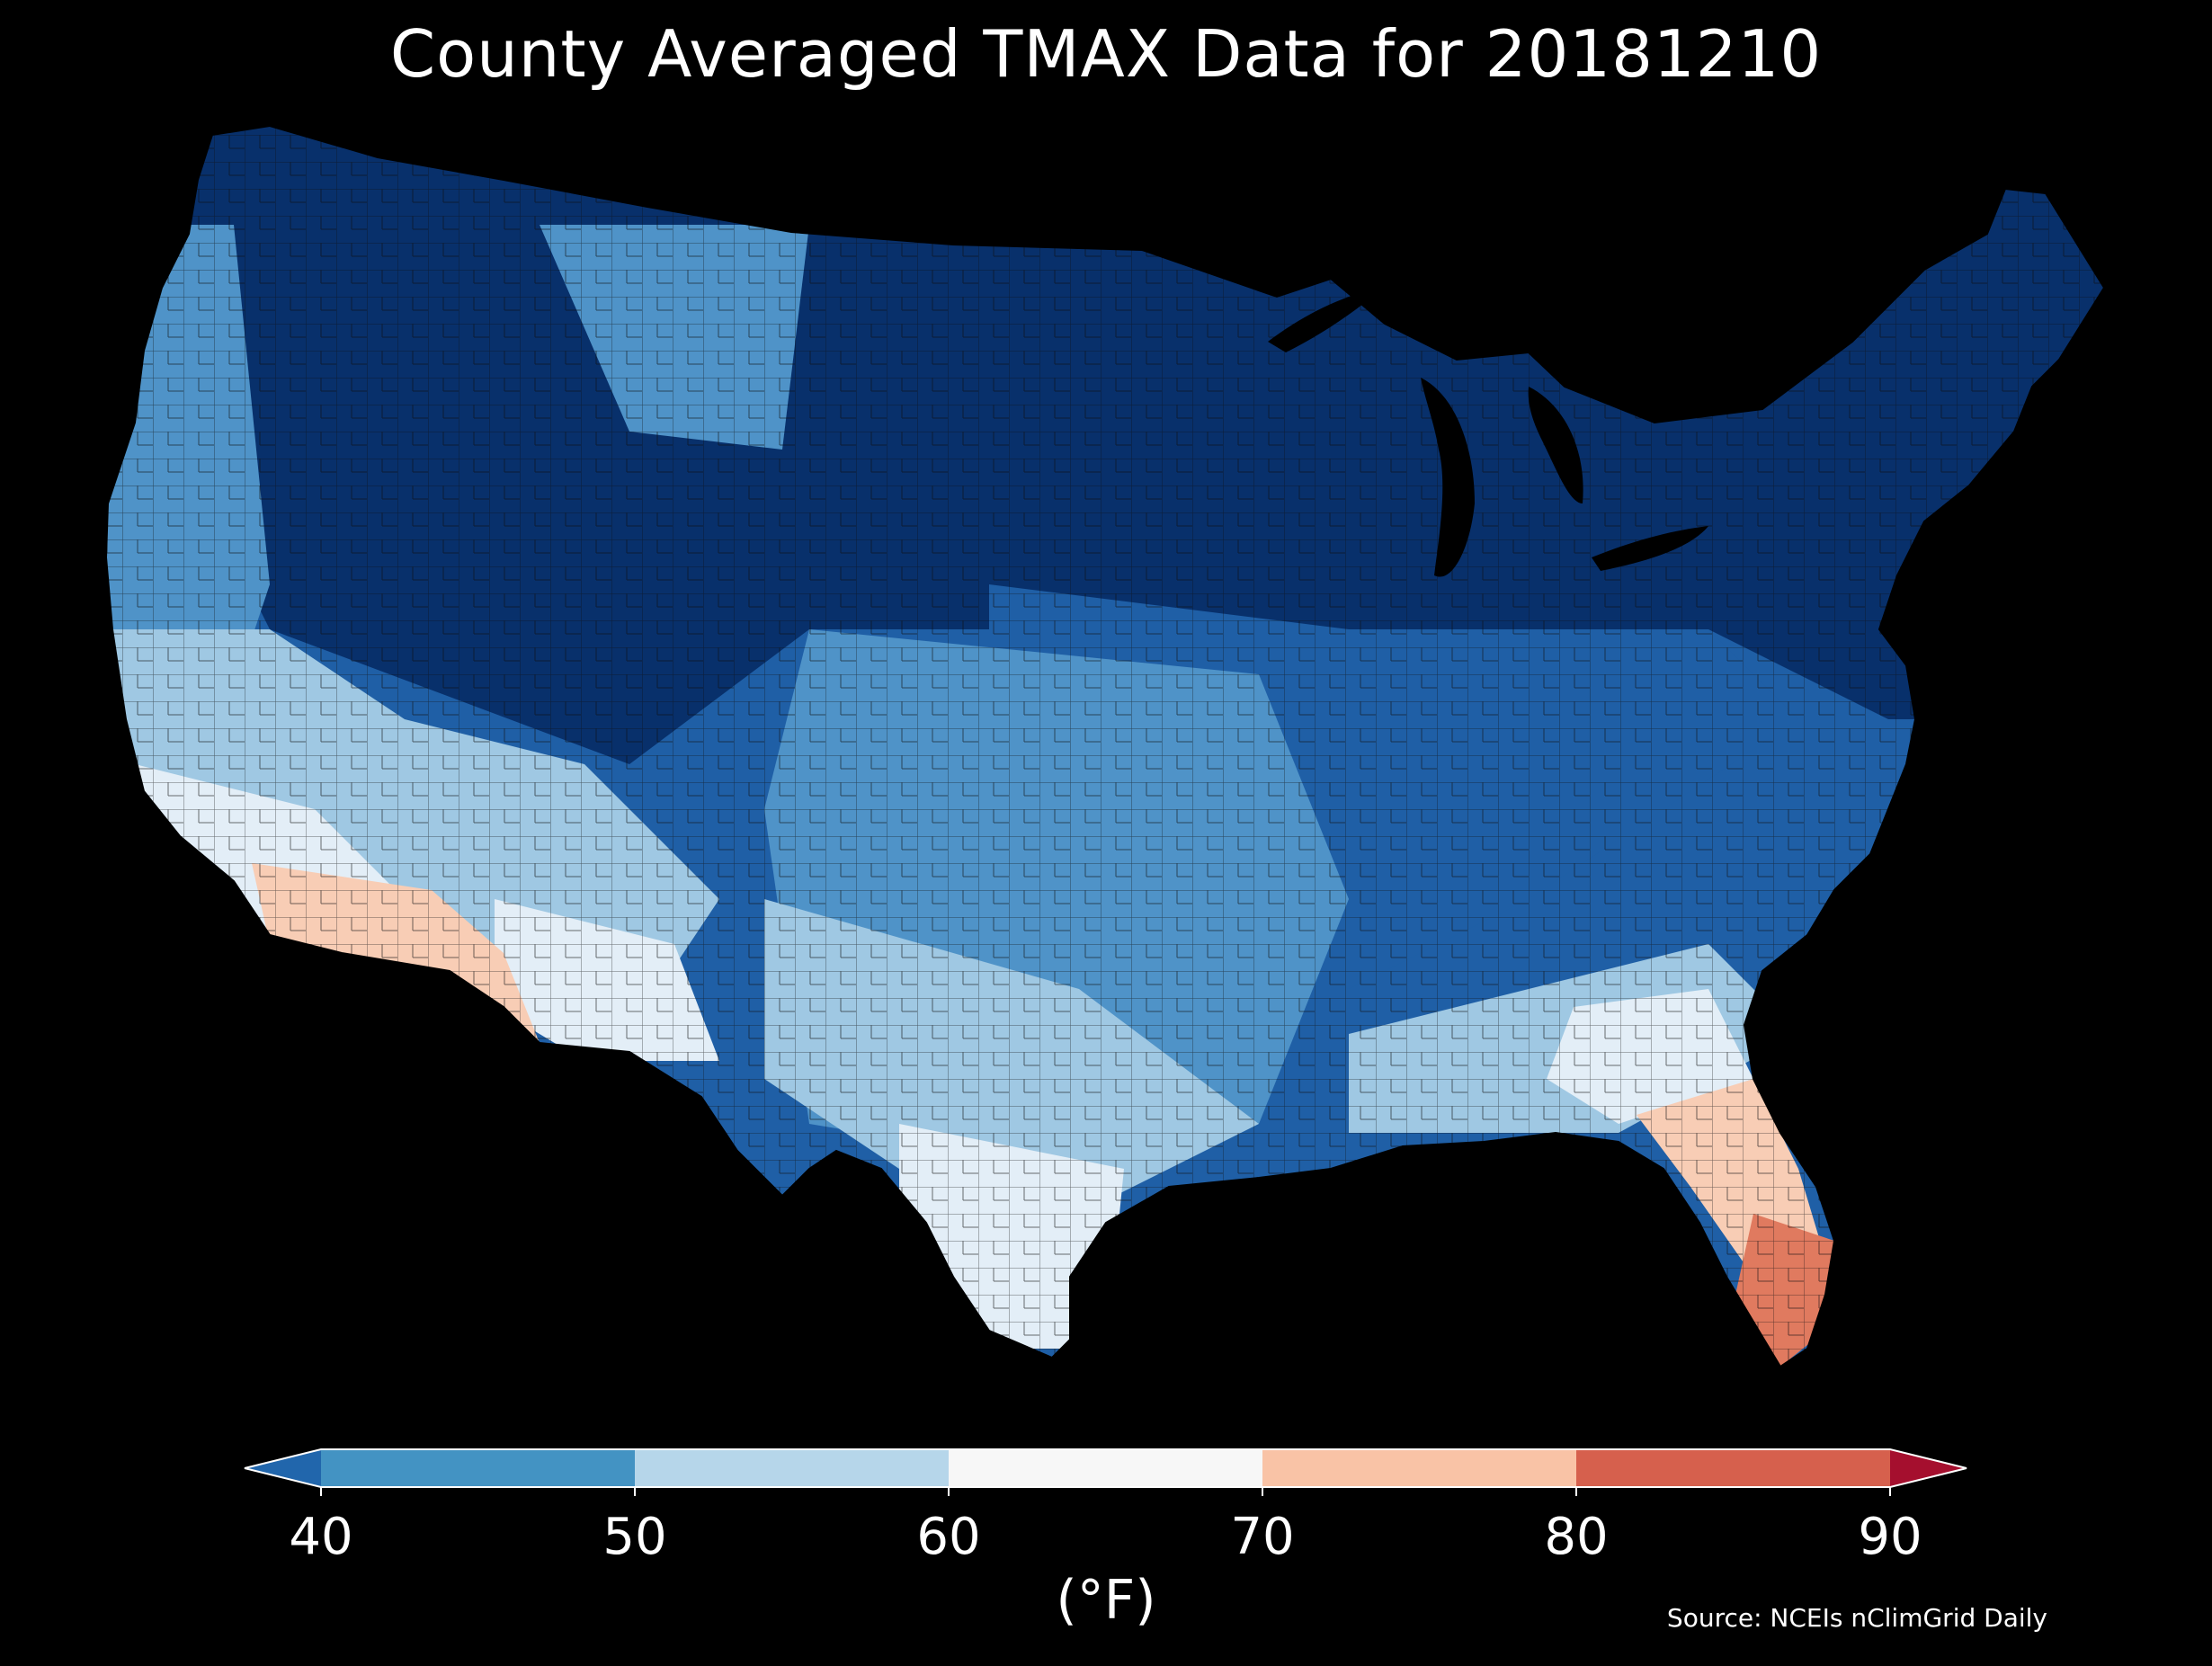 The height and width of the screenshot is (1666, 2212). What do you see at coordinates (1576, 1537) in the screenshot?
I see `colorbar-tick-label: 80` at bounding box center [1576, 1537].